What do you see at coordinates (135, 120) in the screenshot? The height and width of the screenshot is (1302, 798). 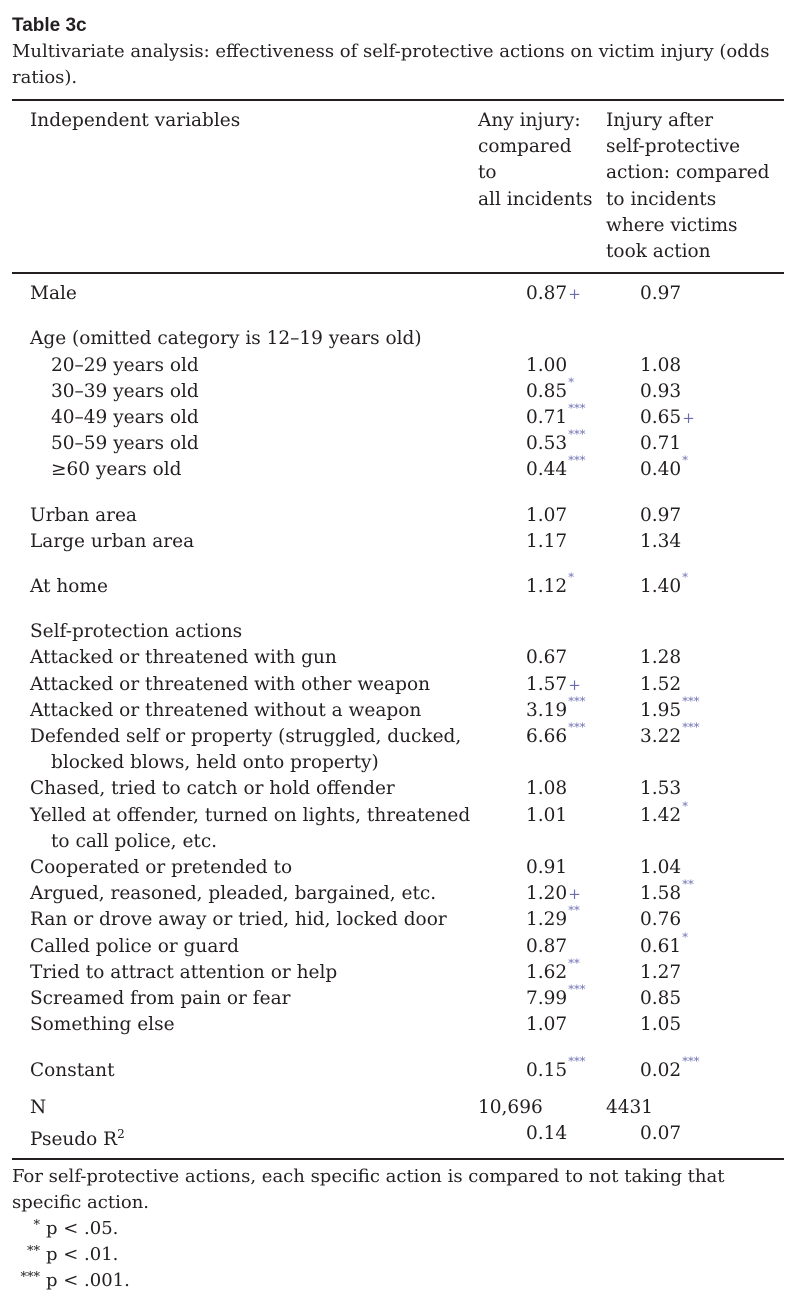 I see `header-variables: Independent variables` at bounding box center [135, 120].